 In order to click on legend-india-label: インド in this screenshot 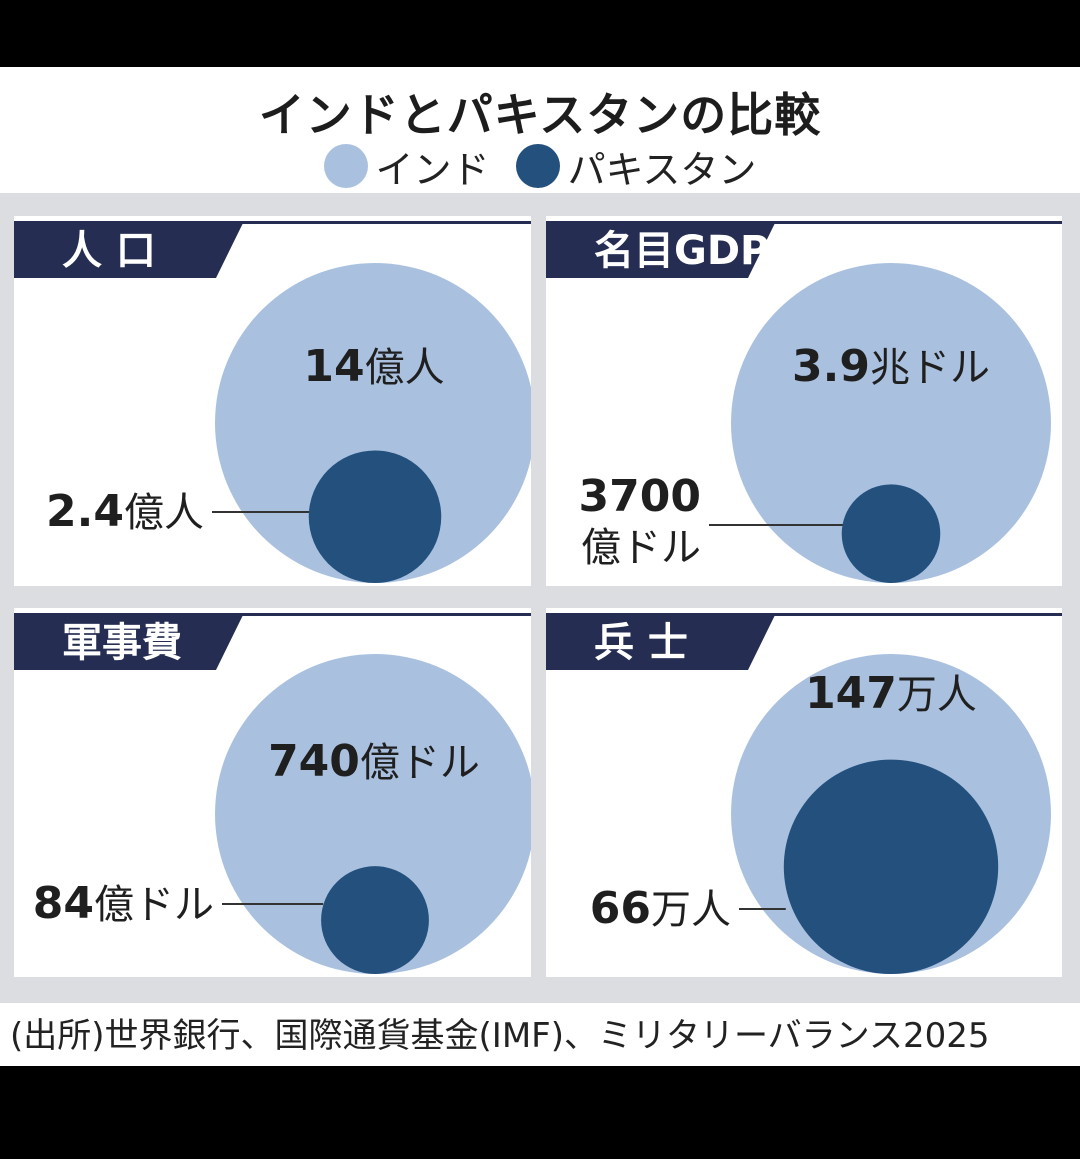, I will do `click(432, 169)`.